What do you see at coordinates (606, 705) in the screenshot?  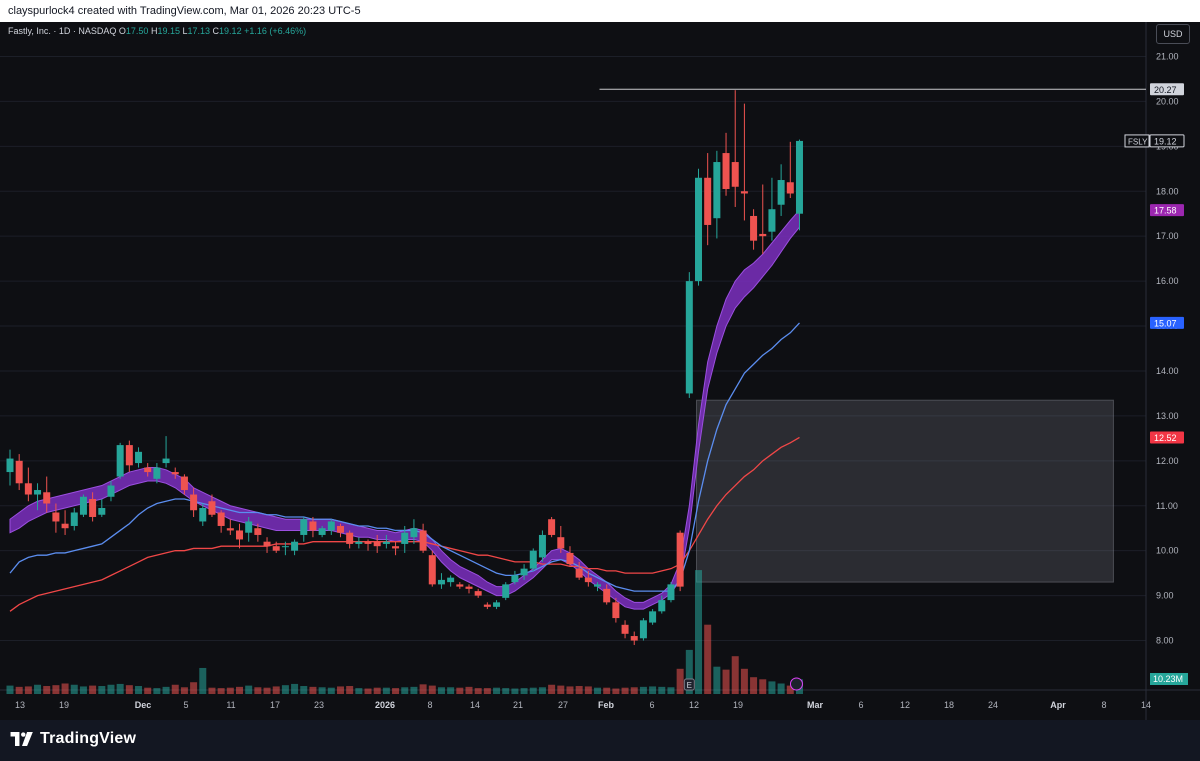 I see `time-tick-label: Feb` at bounding box center [606, 705].